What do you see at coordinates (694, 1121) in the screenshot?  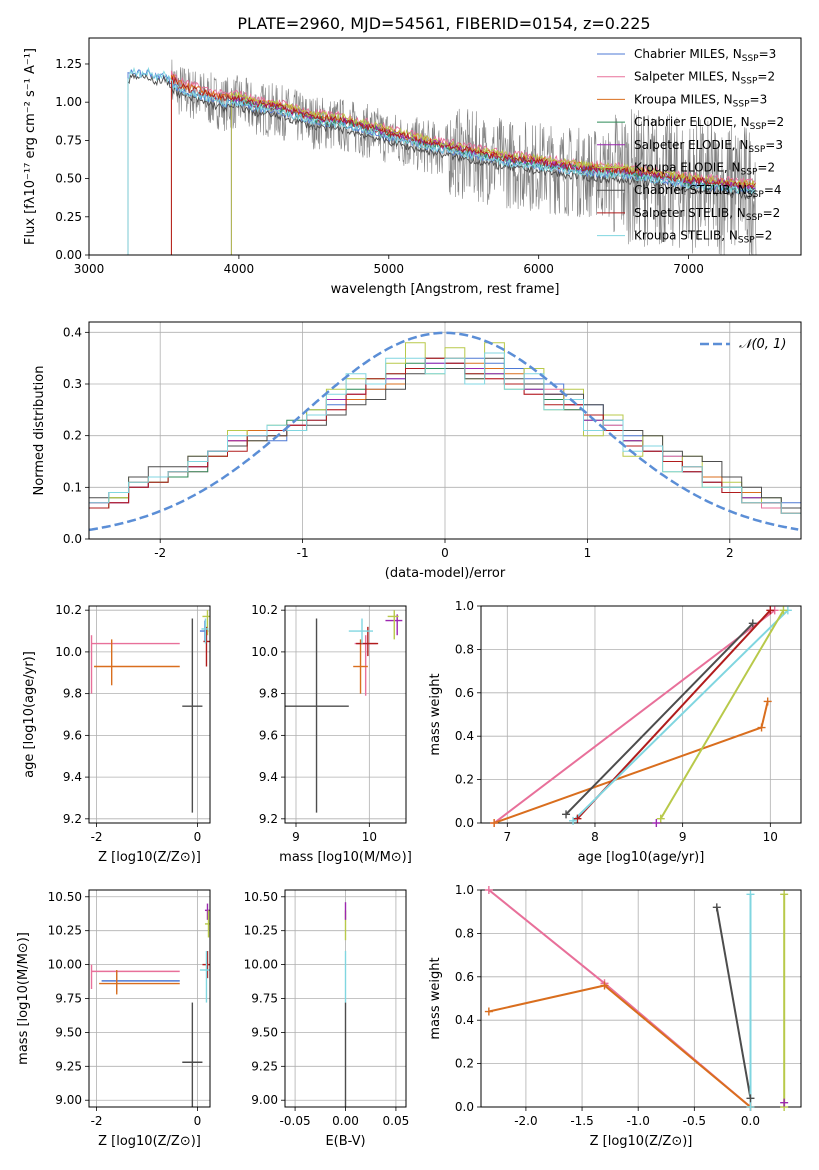 I see `x-tick-label: -0.5` at bounding box center [694, 1121].